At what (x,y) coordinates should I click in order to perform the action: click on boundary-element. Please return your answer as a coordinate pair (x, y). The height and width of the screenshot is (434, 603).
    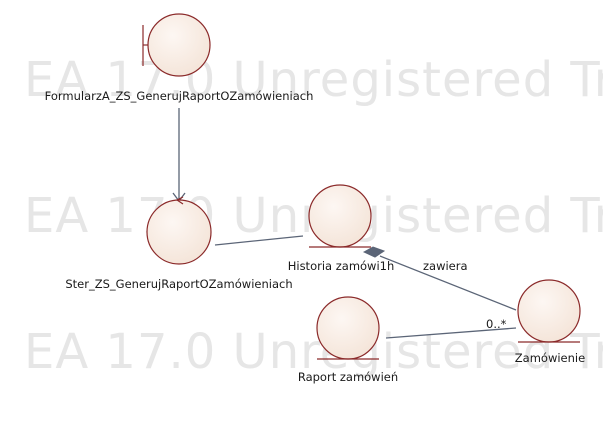
    Looking at the image, I should click on (176, 45).